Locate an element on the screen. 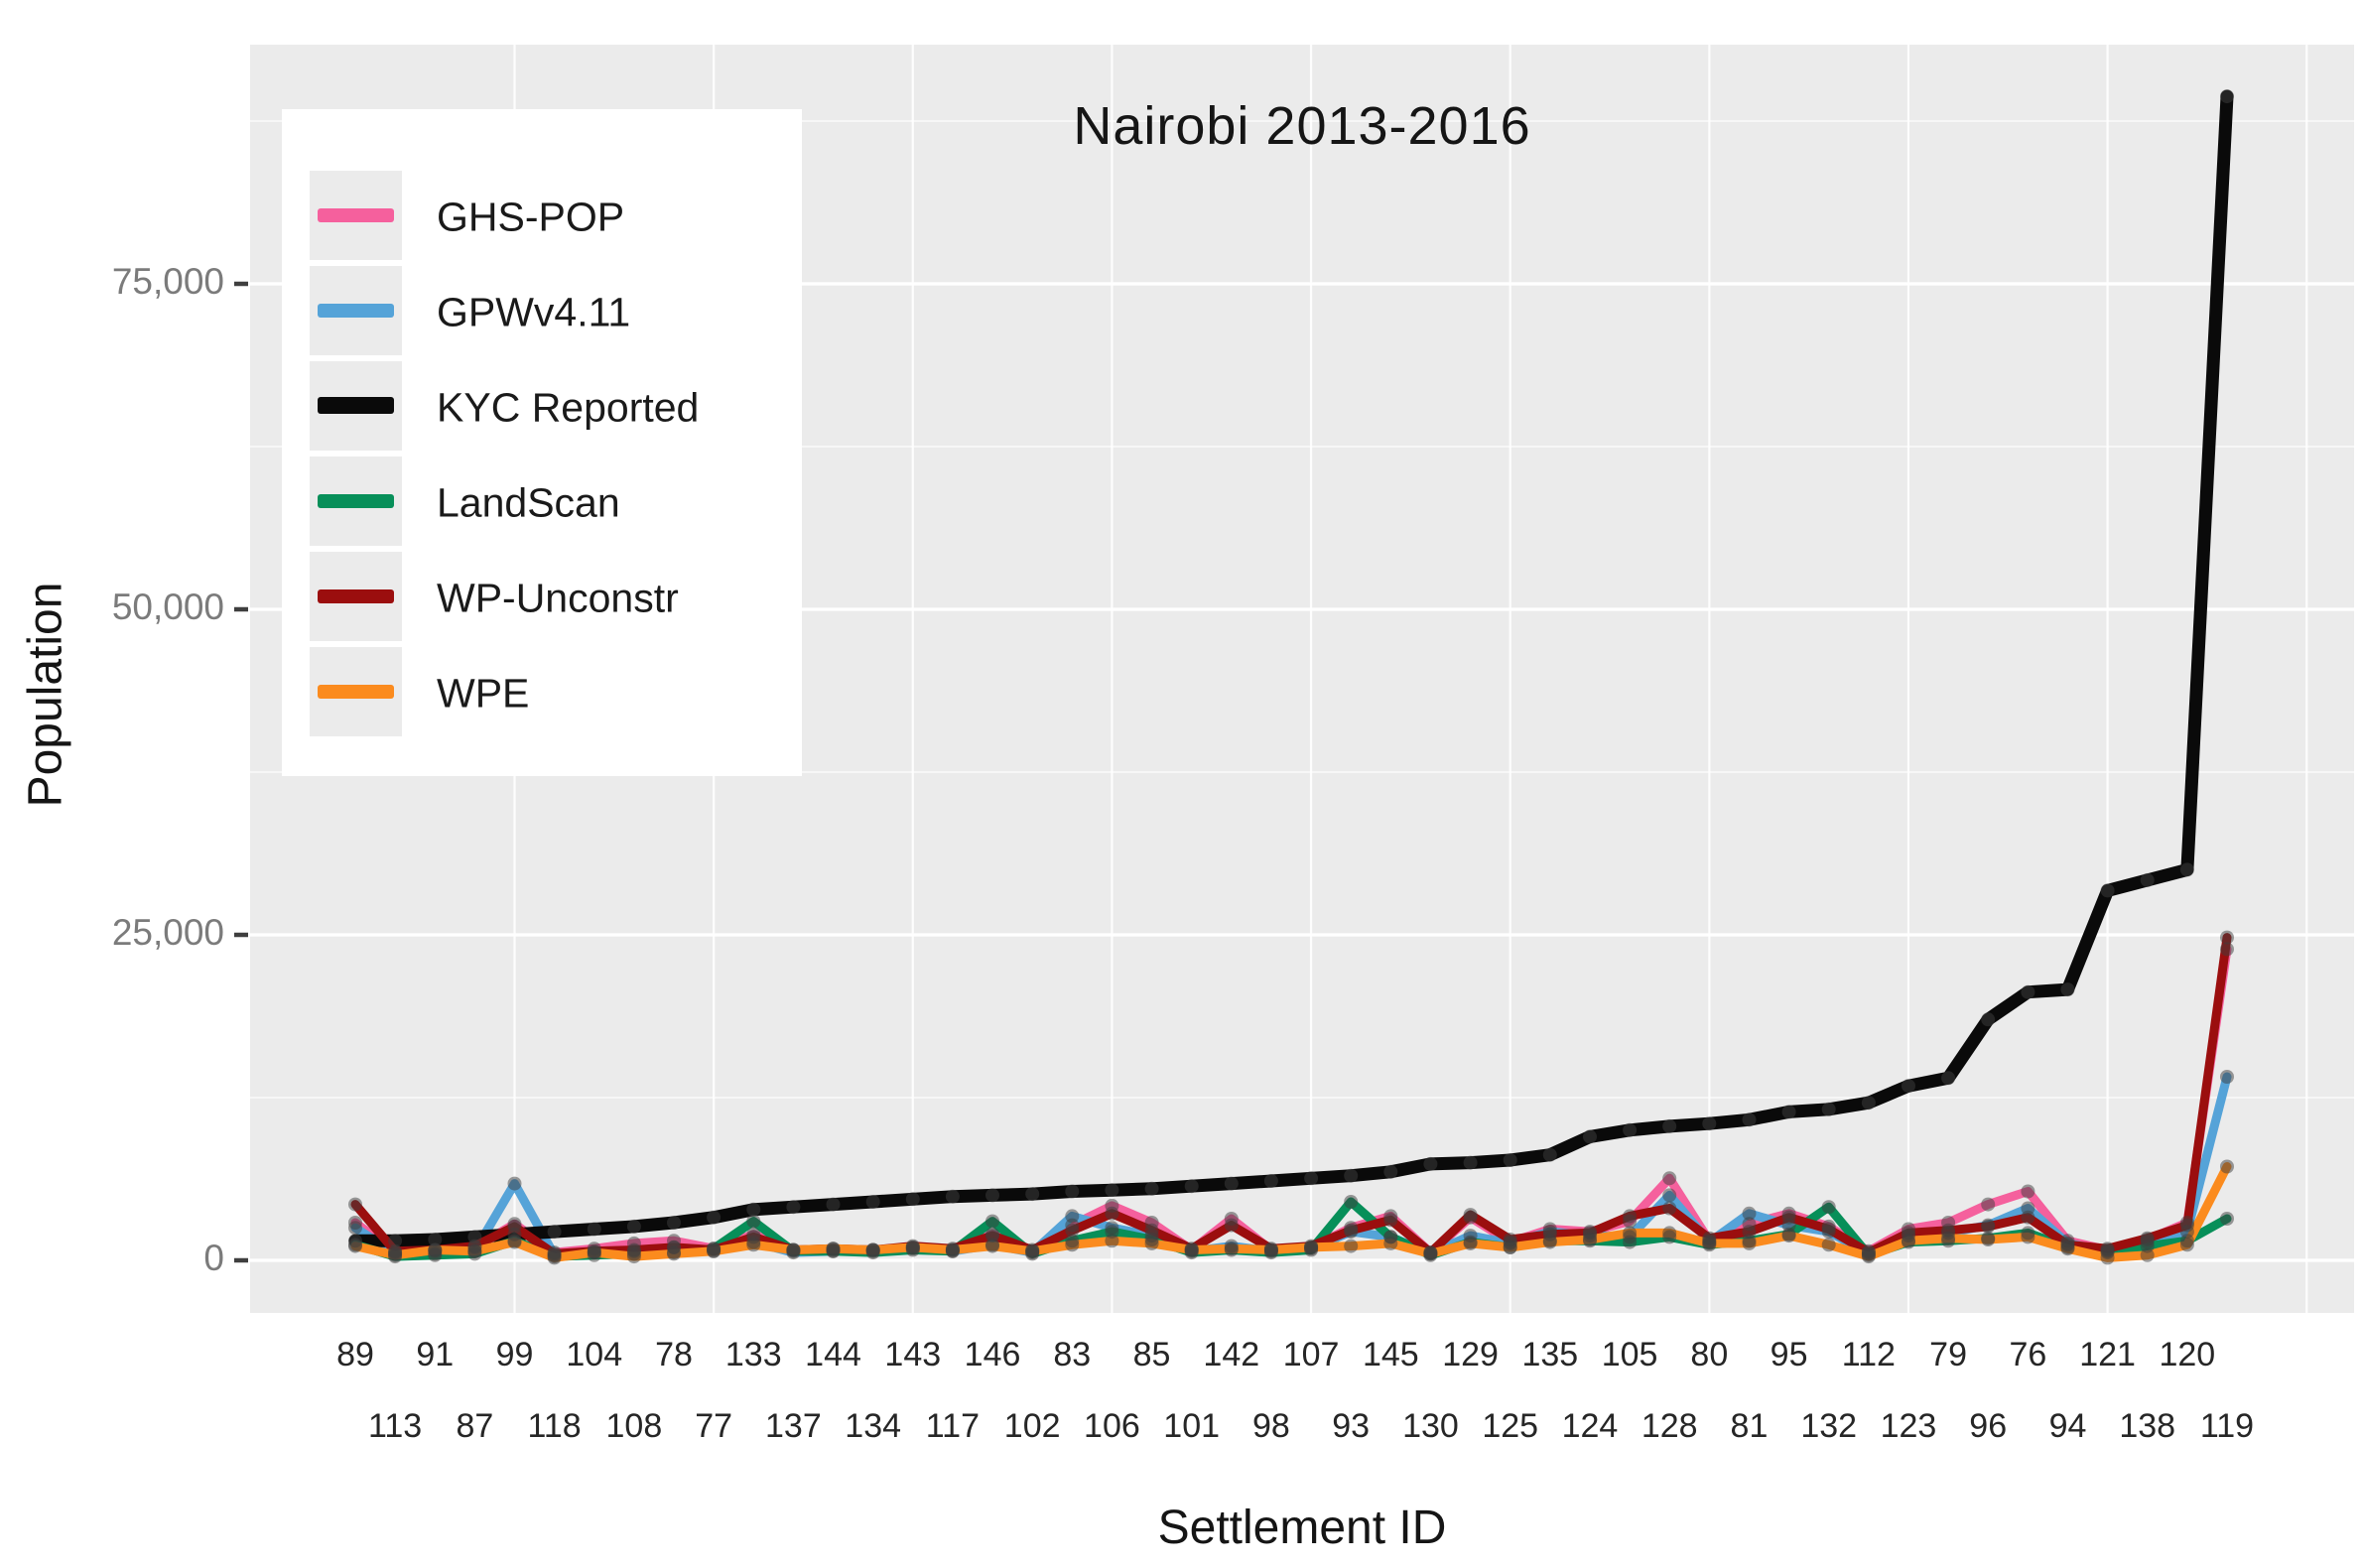  legend-label: GPWv4.11 is located at coordinates (534, 312).